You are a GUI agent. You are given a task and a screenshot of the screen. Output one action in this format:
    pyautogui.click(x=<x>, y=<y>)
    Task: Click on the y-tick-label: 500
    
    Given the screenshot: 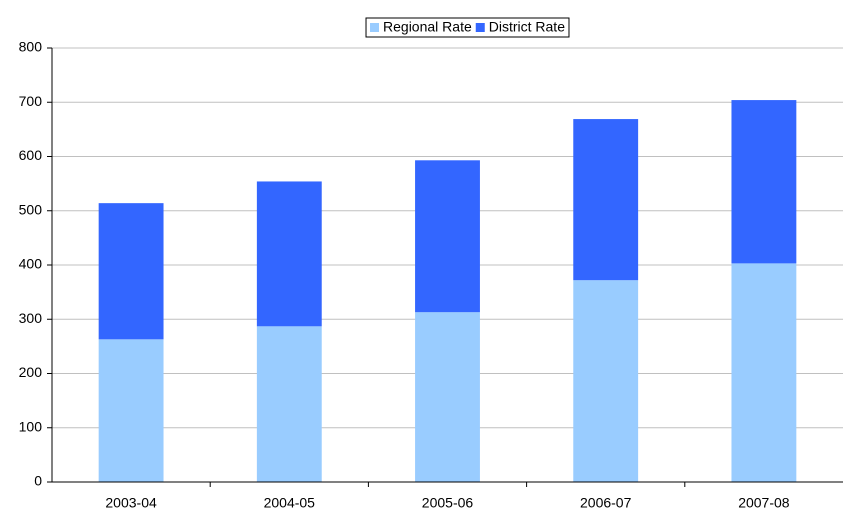 What is the action you would take?
    pyautogui.click(x=31, y=209)
    